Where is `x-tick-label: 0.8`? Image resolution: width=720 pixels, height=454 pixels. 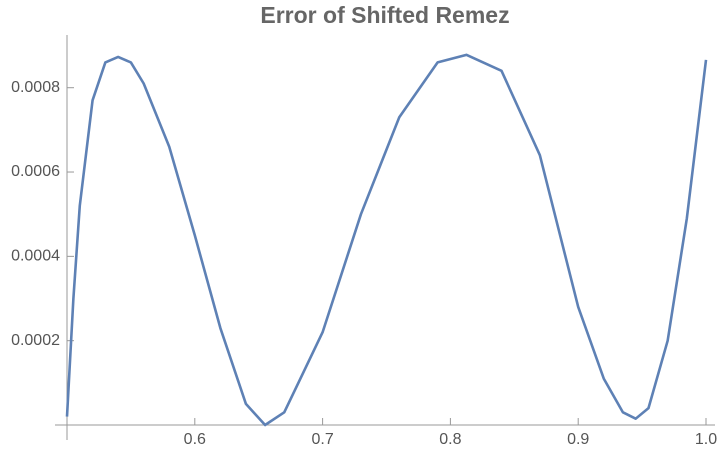 x-tick-label: 0.8 is located at coordinates (450, 439).